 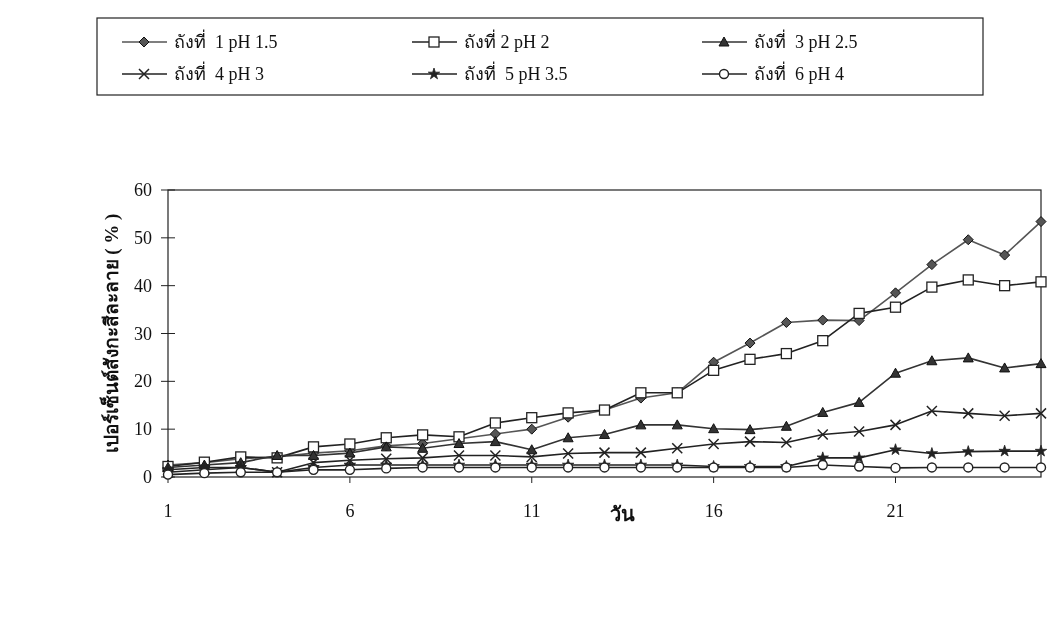 I want to click on legend-label: ถังที่ 3 pH 2.5, so click(x=806, y=40).